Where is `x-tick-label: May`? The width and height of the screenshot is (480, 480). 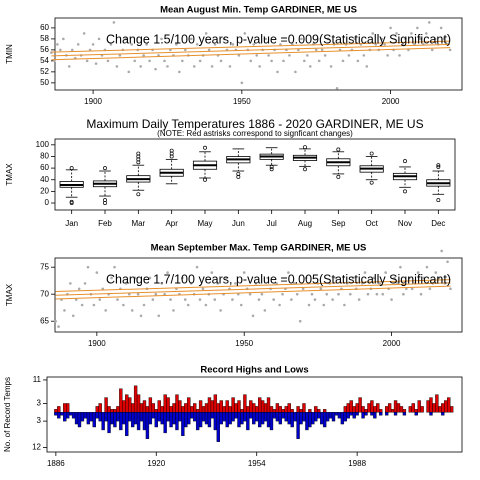 x-tick-label: May is located at coordinates (204, 223).